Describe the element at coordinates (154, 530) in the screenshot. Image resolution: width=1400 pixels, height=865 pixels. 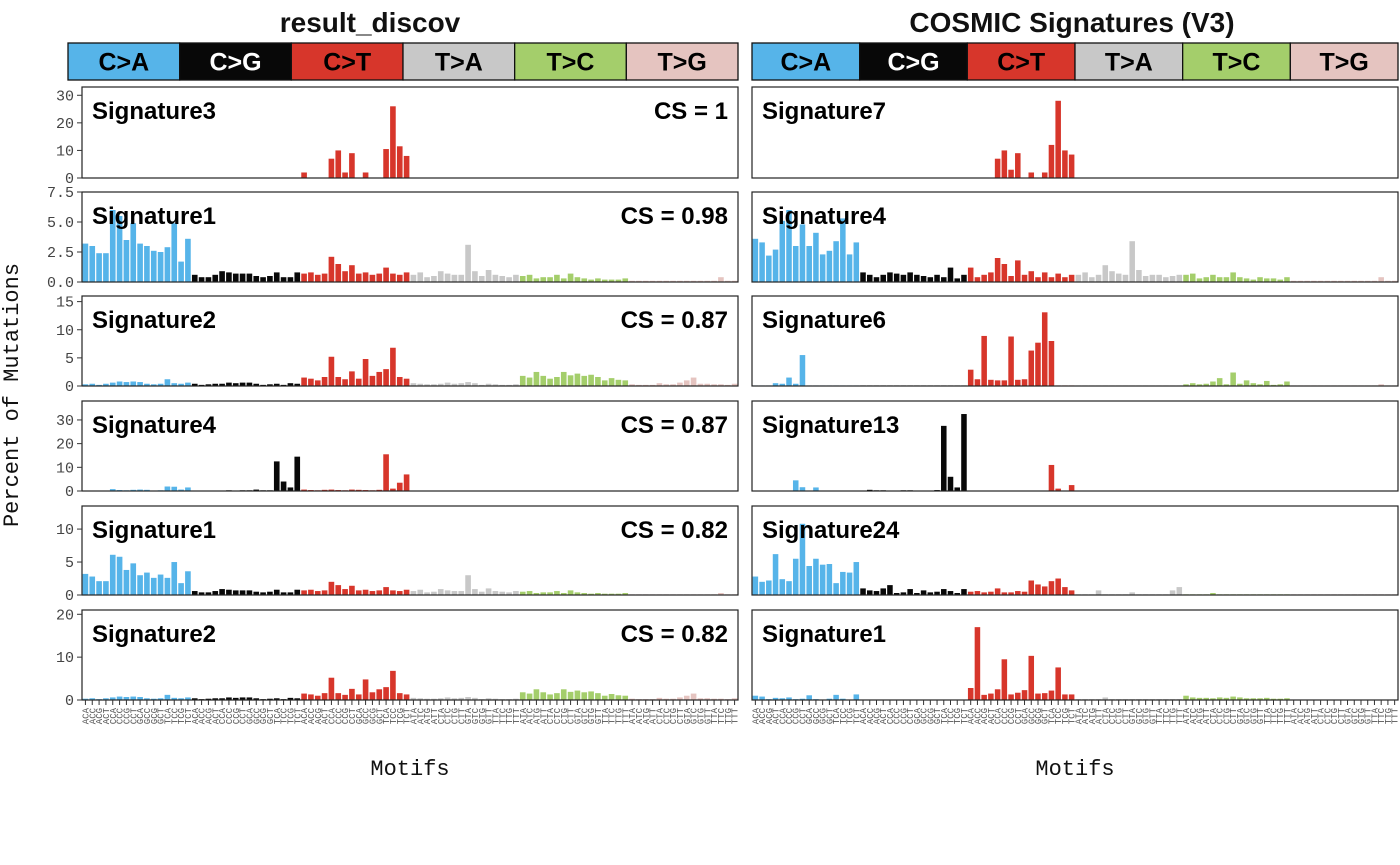
I see `signature-name: Signature1` at that location.